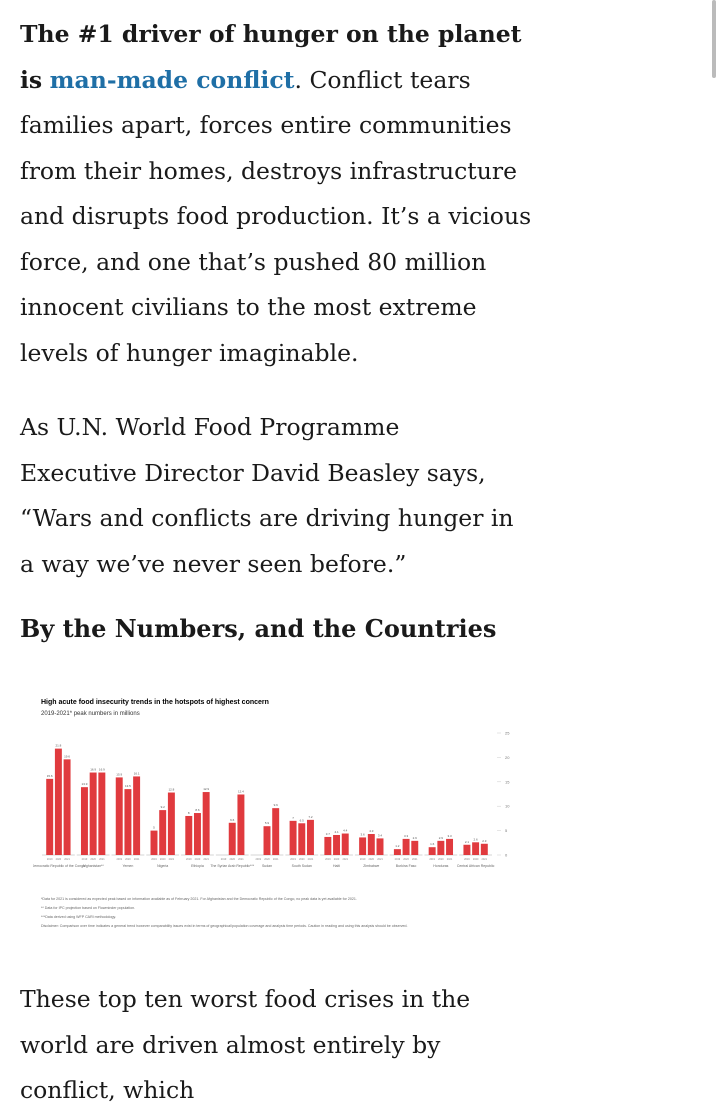  Describe the element at coordinates (267, 866) in the screenshot. I see `x-tick-label: Sudan` at that location.